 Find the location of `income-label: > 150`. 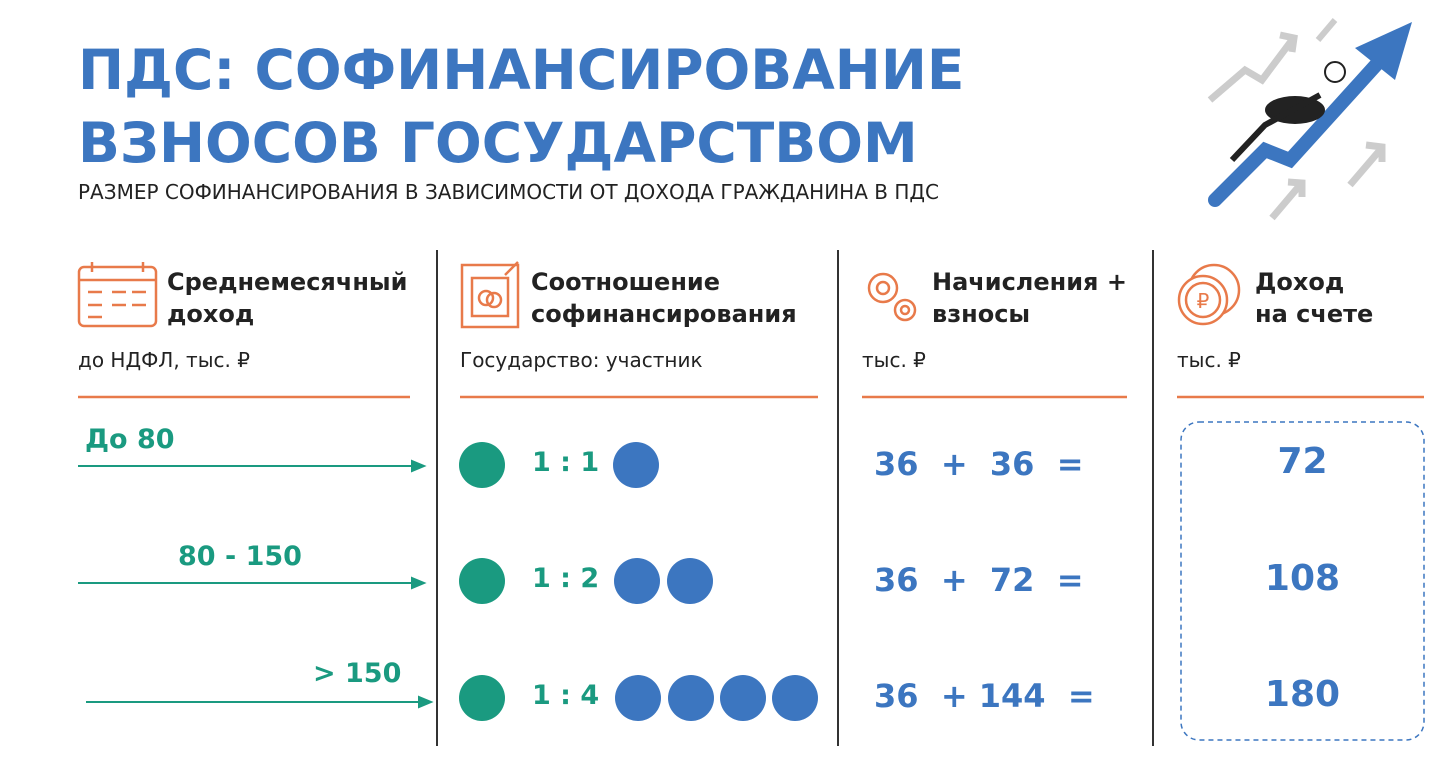

income-label: > 150 is located at coordinates (357, 673).